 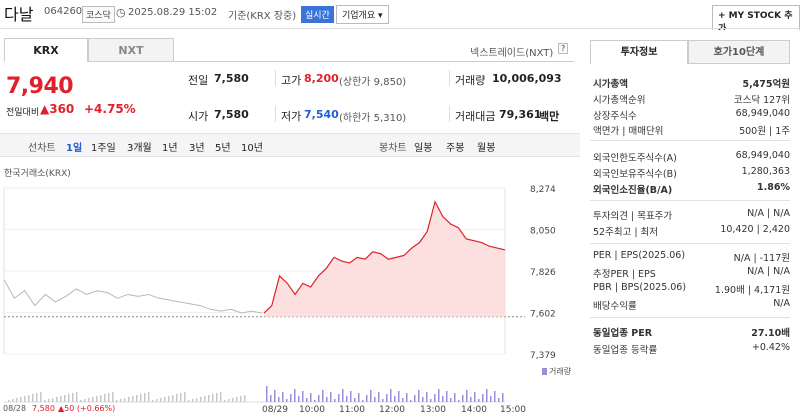 What do you see at coordinates (474, 410) in the screenshot?
I see `x-tick-label: 14:00` at bounding box center [474, 410].